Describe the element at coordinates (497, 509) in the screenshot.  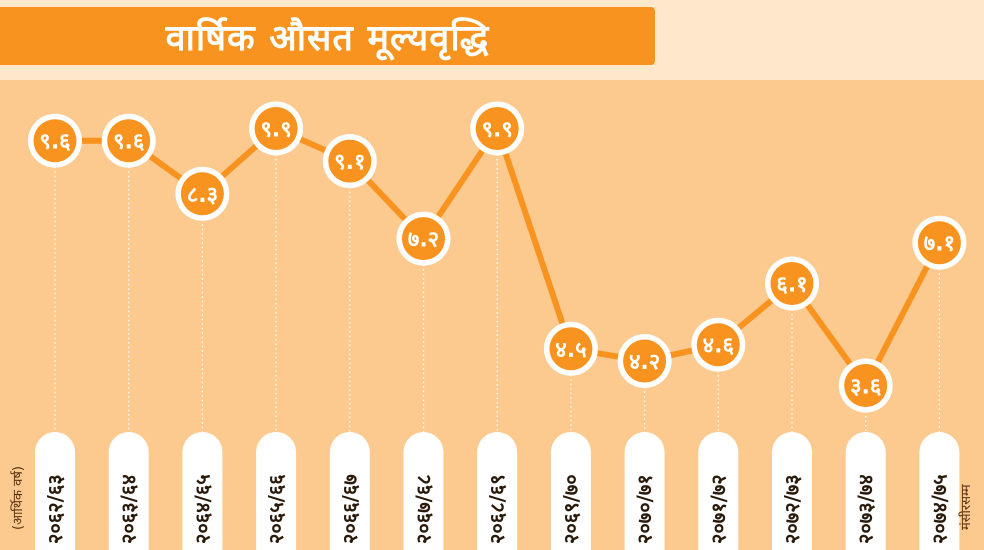
I see `x-tick-label: २०६८/६९` at that location.